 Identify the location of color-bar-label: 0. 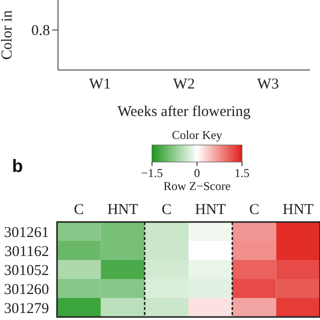
(197, 173).